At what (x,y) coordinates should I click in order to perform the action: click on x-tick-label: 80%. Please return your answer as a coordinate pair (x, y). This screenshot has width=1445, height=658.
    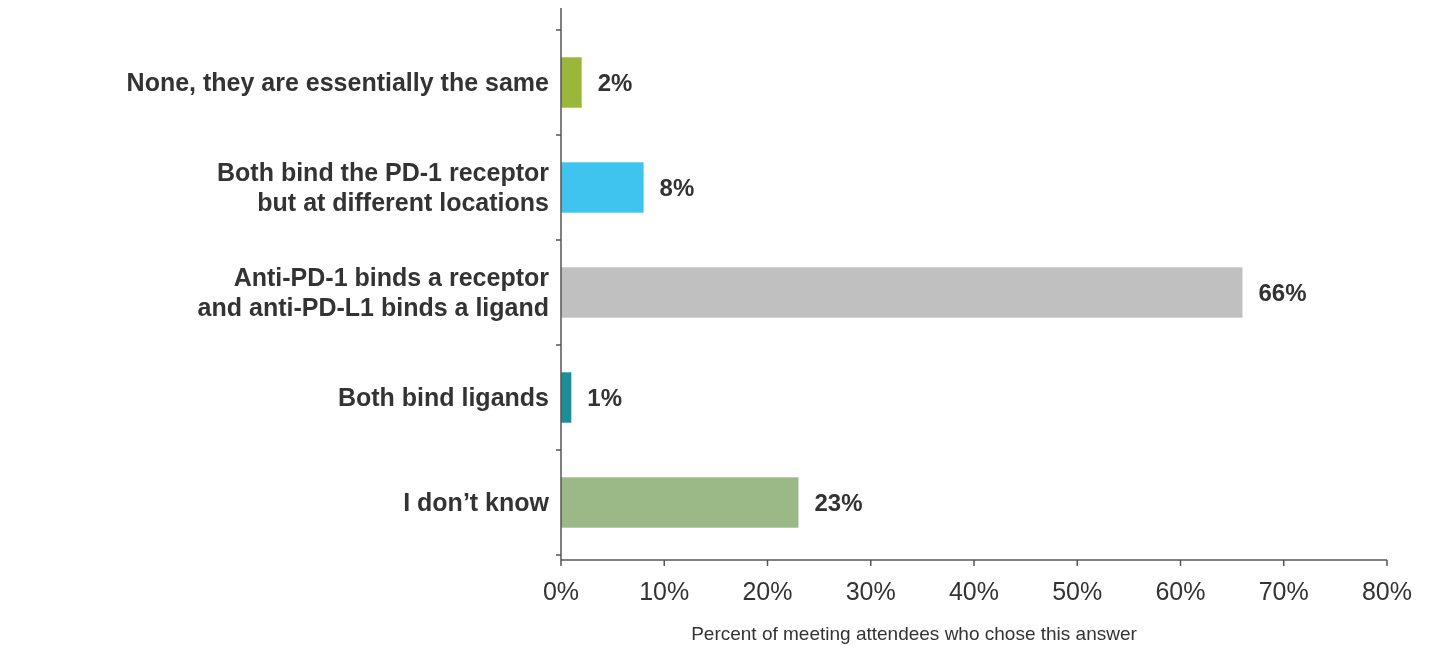
    Looking at the image, I should click on (1387, 591).